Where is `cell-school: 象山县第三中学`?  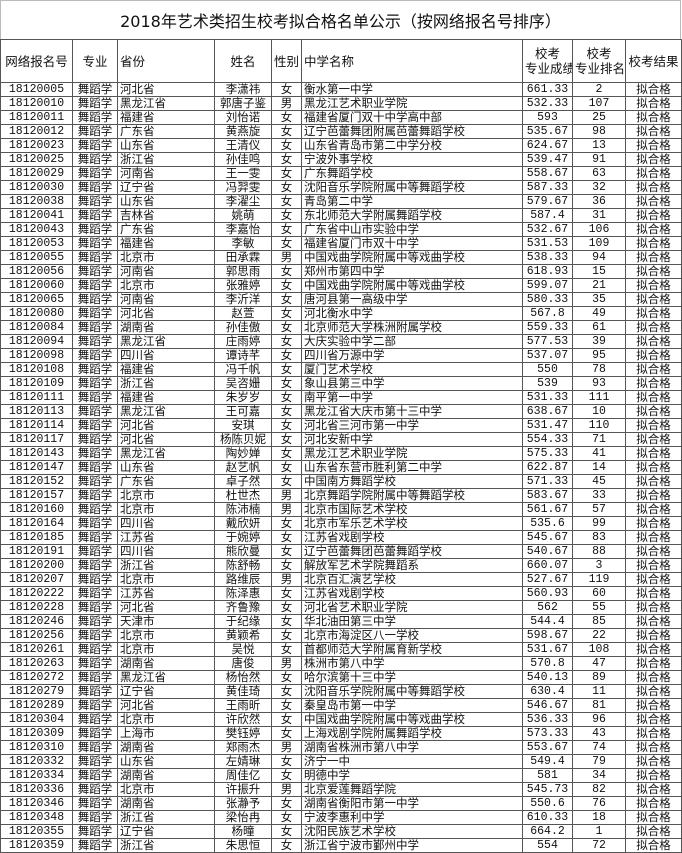
cell-school: 象山县第三中学 is located at coordinates (412, 383).